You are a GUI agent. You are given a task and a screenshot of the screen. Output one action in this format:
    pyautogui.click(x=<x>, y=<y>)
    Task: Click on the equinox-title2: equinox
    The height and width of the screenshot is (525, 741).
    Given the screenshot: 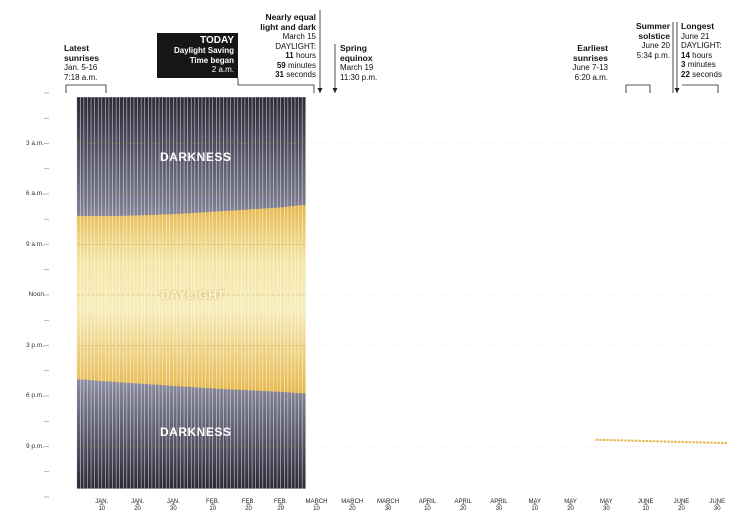 What is the action you would take?
    pyautogui.click(x=356, y=57)
    